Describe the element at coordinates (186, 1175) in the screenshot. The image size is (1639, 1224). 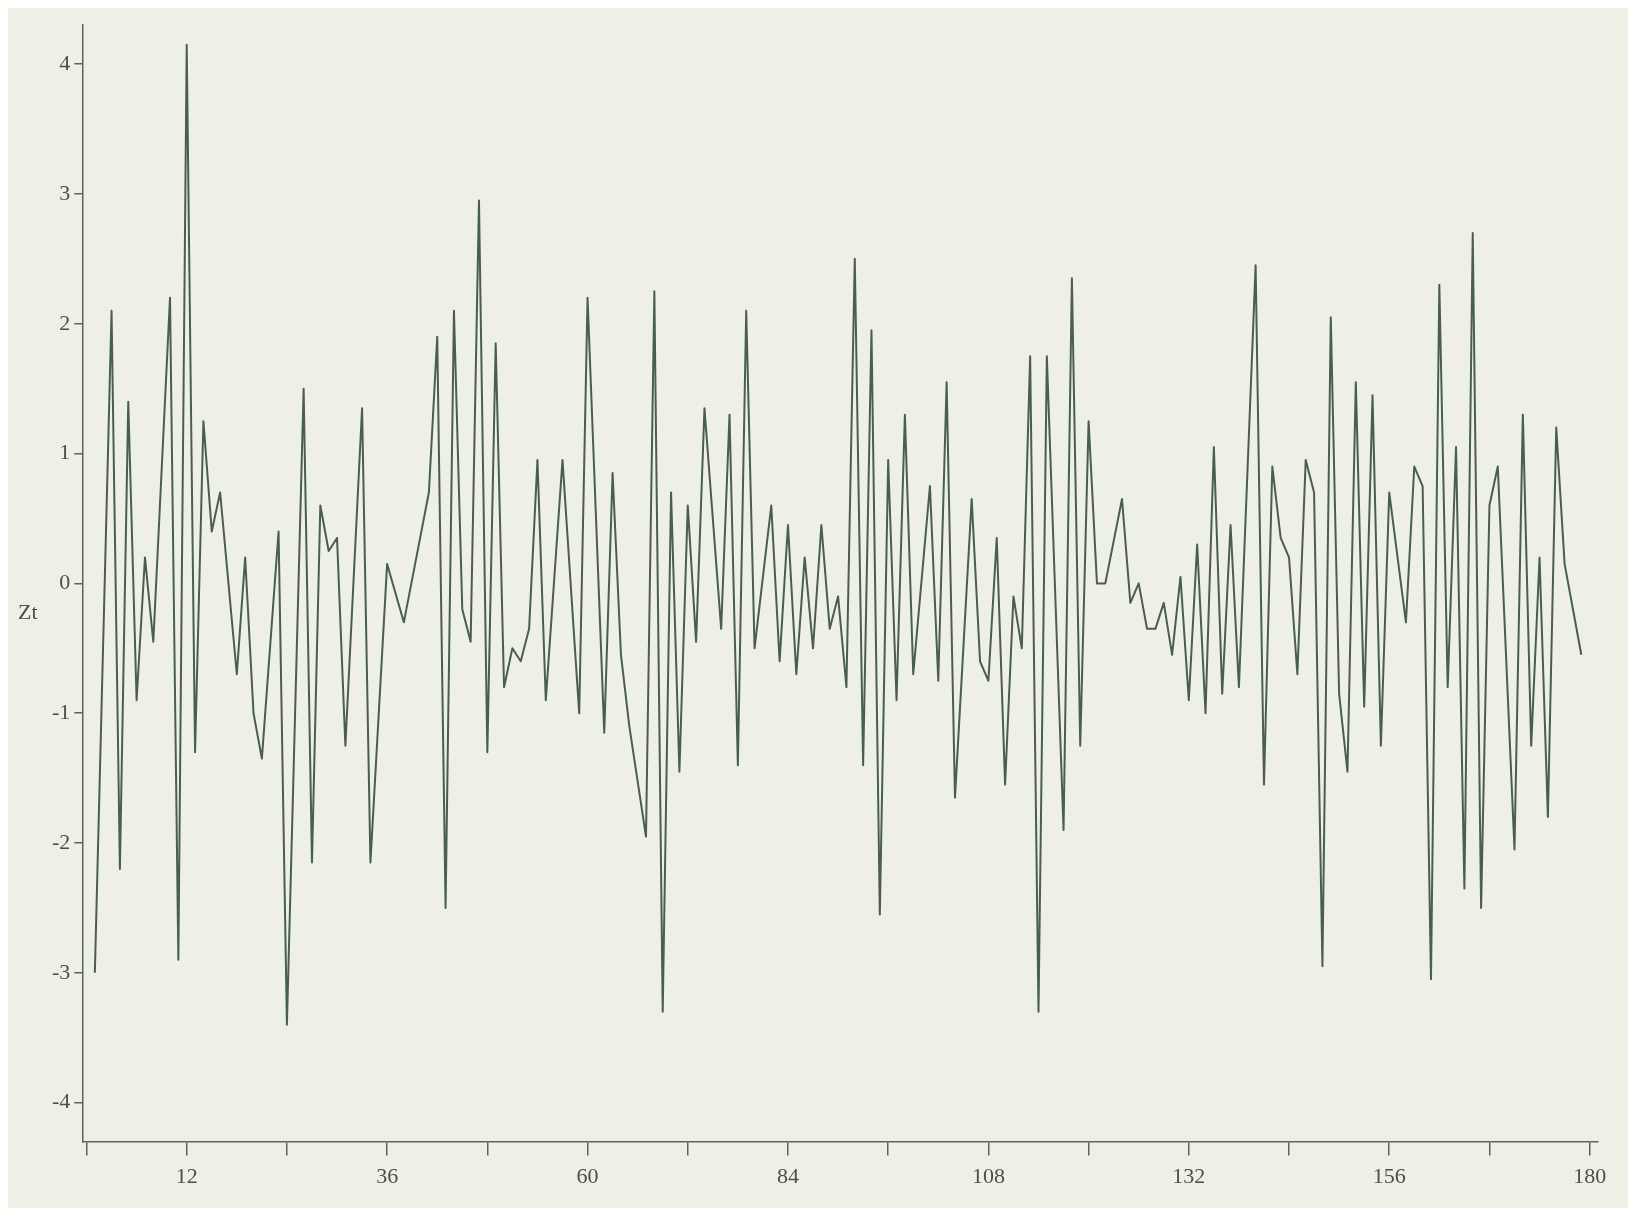
I see `x-tick-label: 12` at that location.